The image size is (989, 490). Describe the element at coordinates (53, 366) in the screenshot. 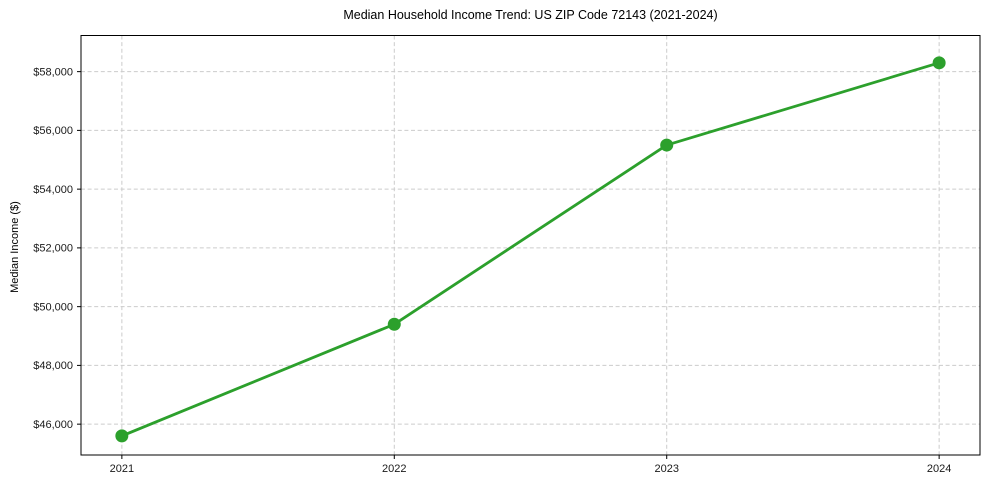

I see `y-tick-label: $48,000` at that location.